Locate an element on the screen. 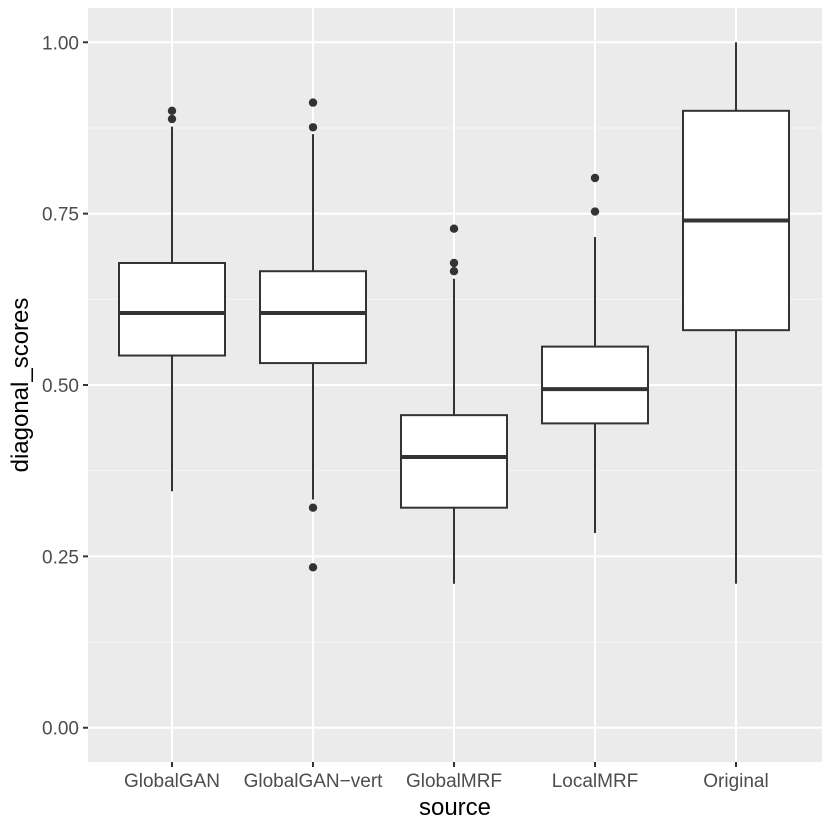 This screenshot has width=830, height=830. x-tick-label: LocalMRF is located at coordinates (595, 781).